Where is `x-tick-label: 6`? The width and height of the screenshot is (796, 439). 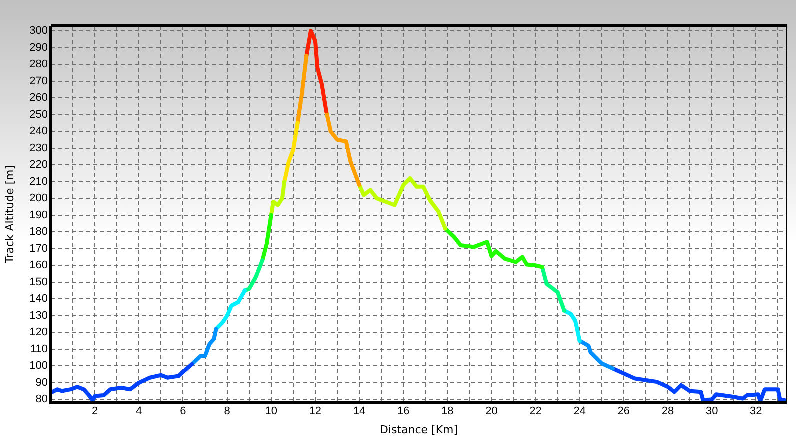
x-tick-label: 6 is located at coordinates (183, 412).